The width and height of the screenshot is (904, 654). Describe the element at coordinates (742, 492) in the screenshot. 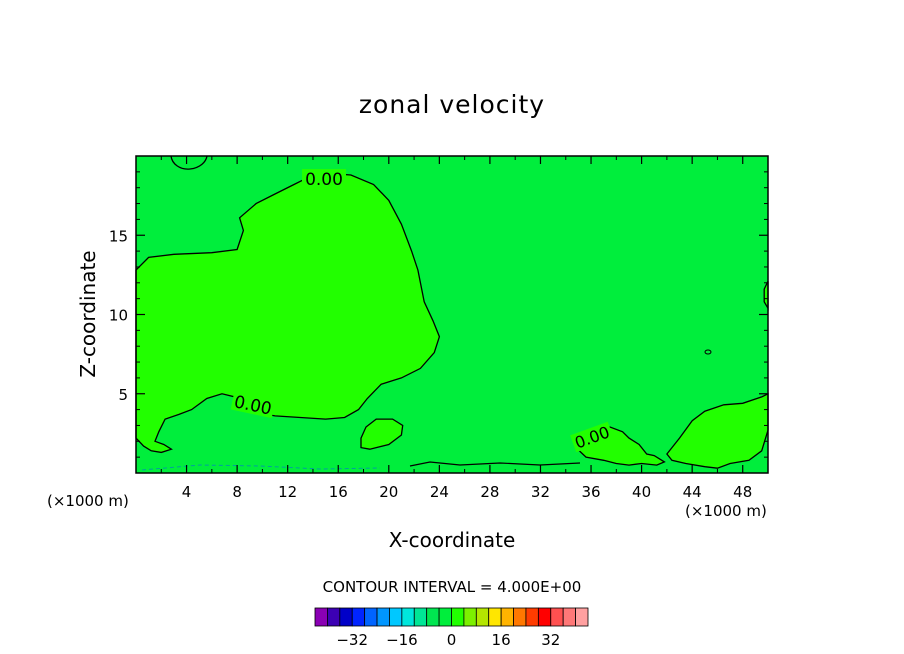

I see `x-tick-label: 48` at that location.